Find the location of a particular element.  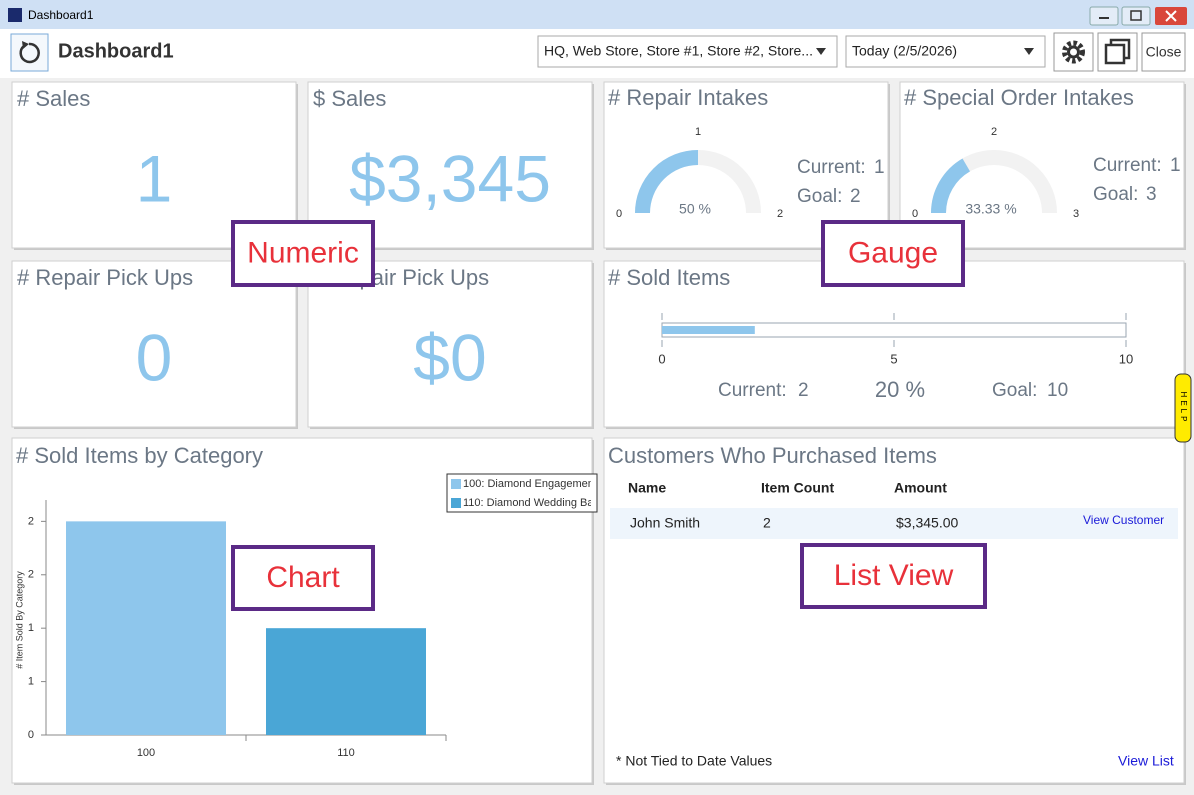

annotation-label: Gauge is located at coordinates (893, 252).